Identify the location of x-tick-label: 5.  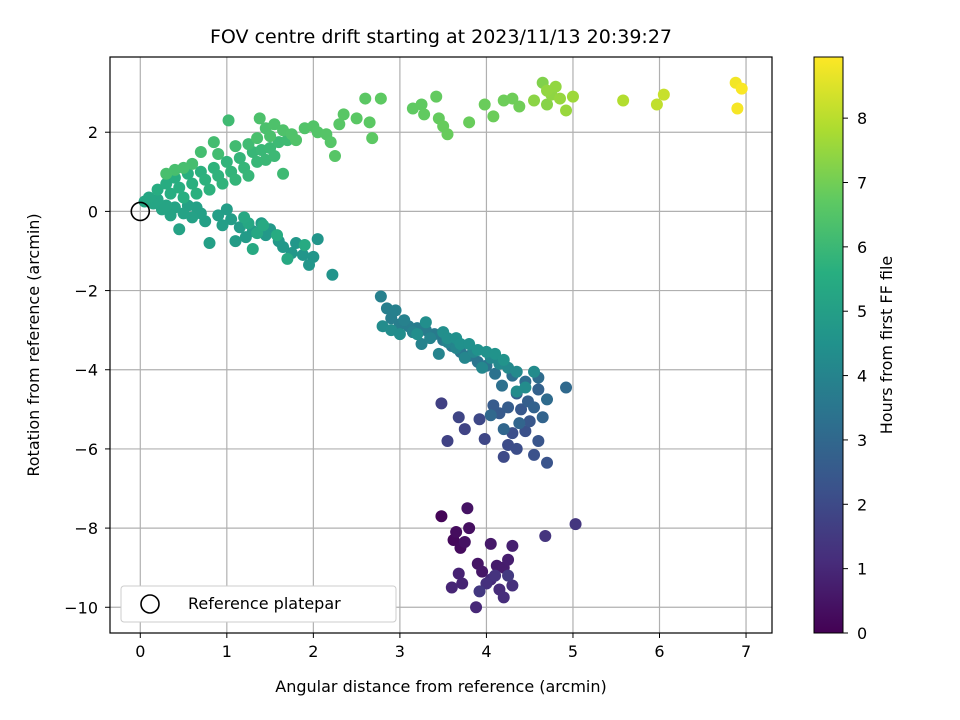
(573, 651).